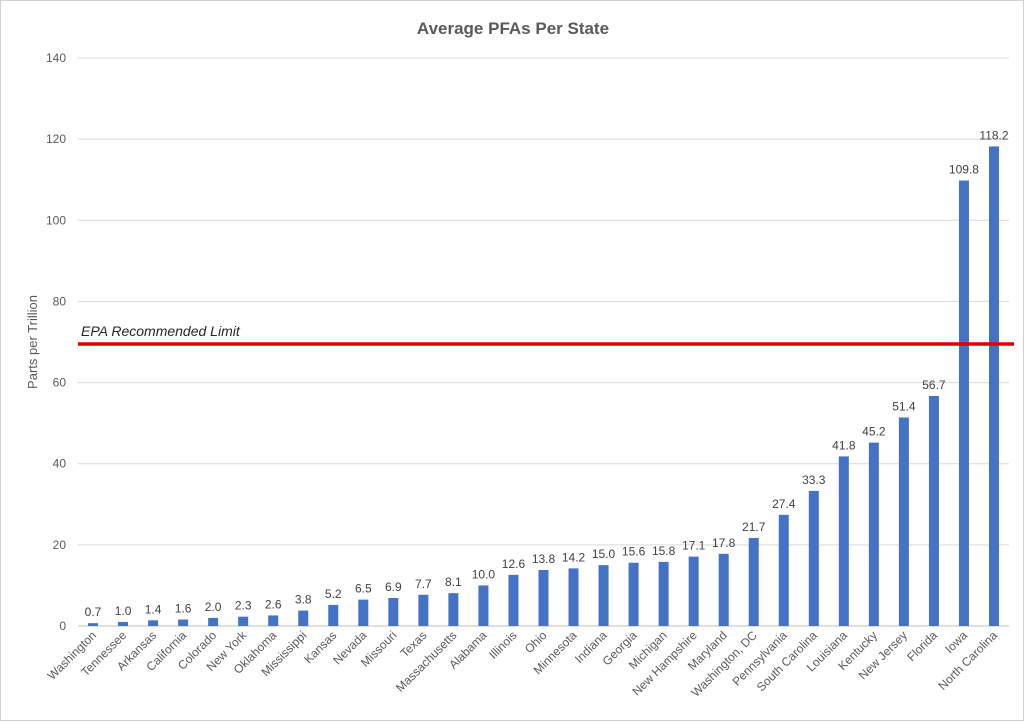 This screenshot has height=722, width=1024. I want to click on data-label: 51.4, so click(904, 406).